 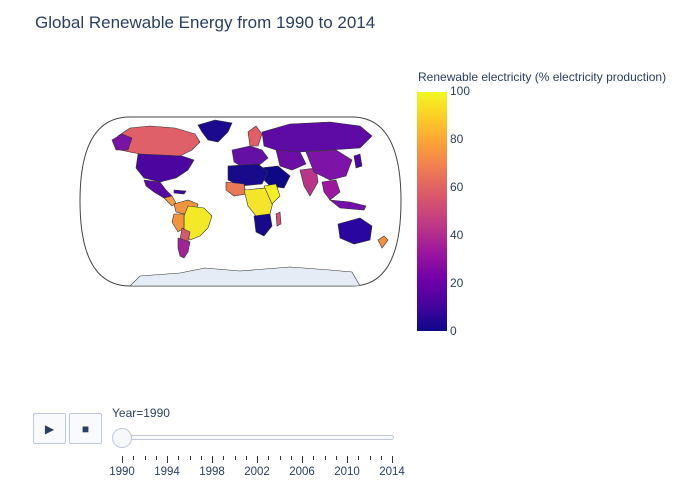 What do you see at coordinates (159, 141) in the screenshot?
I see `region-canada` at bounding box center [159, 141].